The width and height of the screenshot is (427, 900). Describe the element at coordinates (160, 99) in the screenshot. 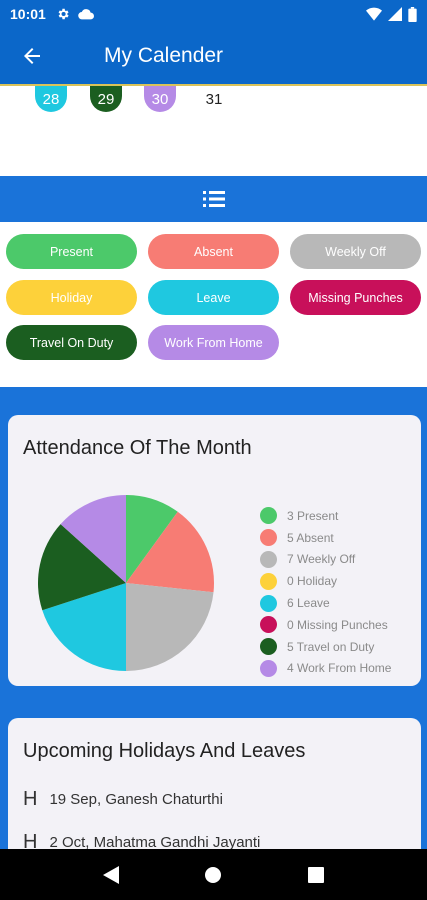

I see `calendar-day: 30` at that location.